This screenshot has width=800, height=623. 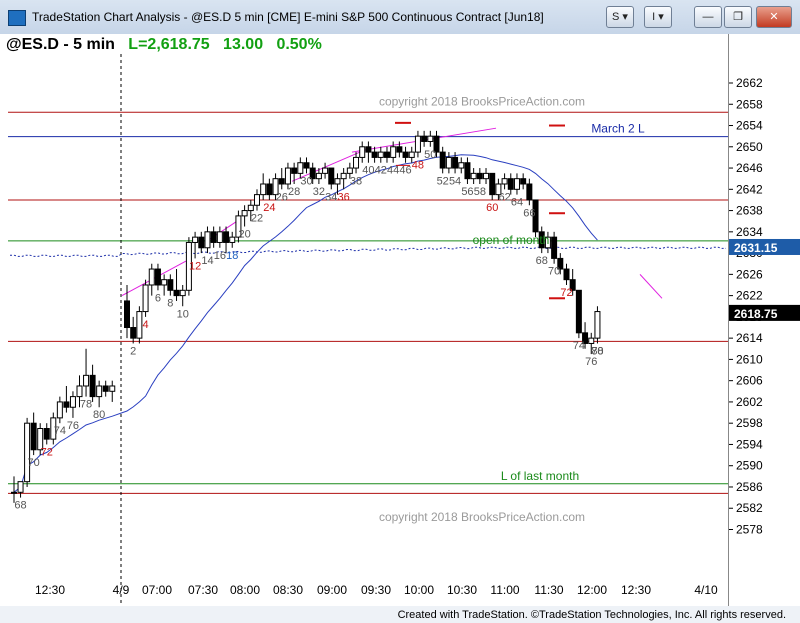 What do you see at coordinates (34, 463) in the screenshot?
I see `bar-number-1: 70` at bounding box center [34, 463].